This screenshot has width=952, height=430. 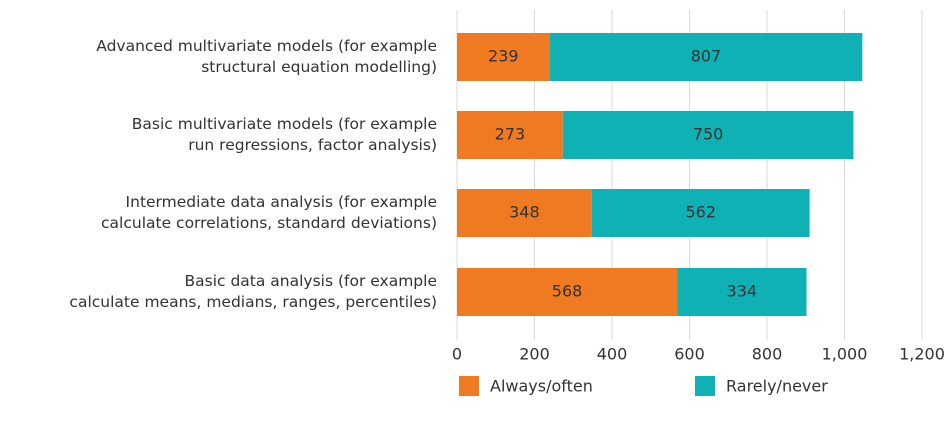 I want to click on value-label: 568, so click(x=567, y=291).